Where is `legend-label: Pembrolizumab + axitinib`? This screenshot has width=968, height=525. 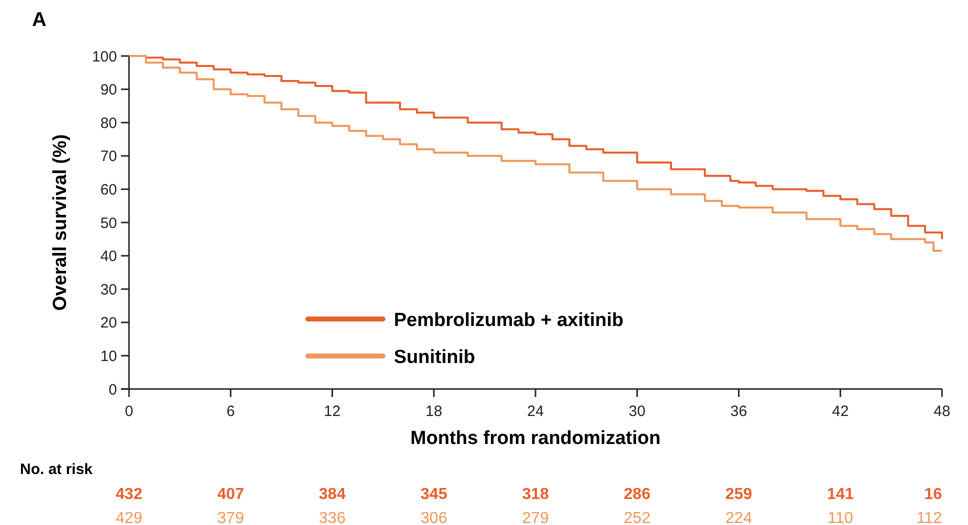 legend-label: Pembrolizumab + axitinib is located at coordinates (509, 320).